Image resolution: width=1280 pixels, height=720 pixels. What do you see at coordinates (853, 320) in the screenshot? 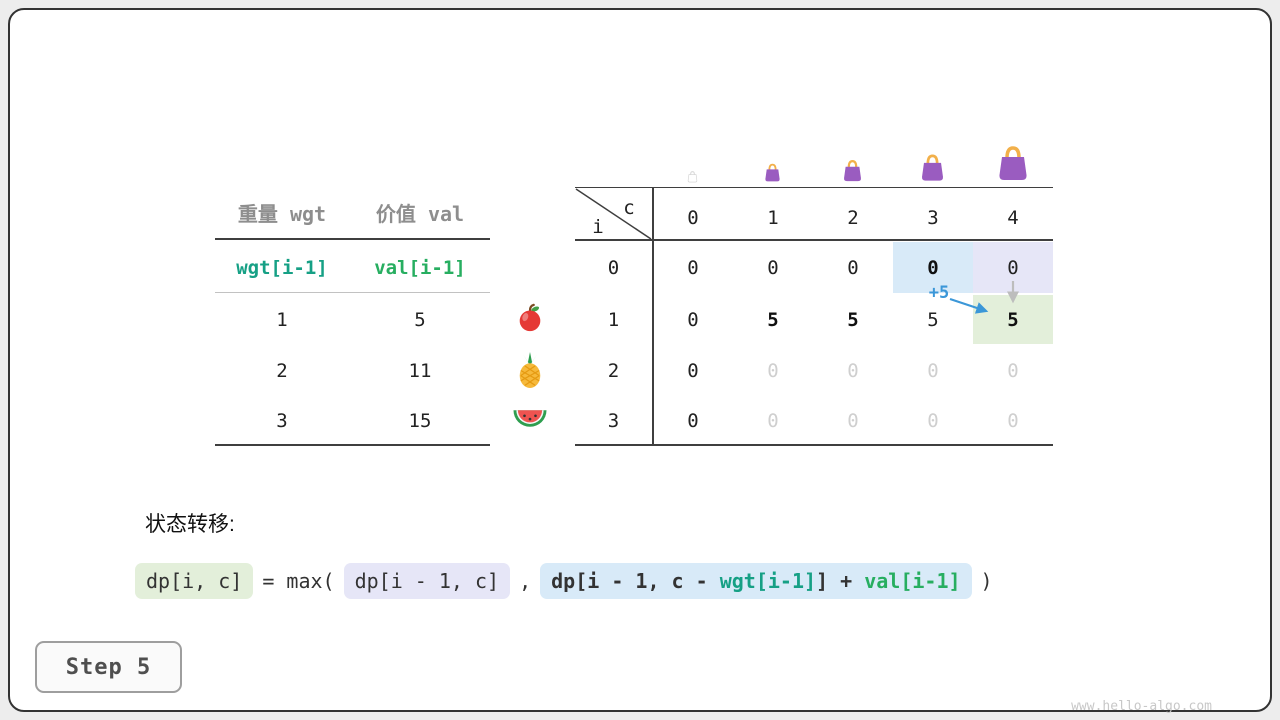
I see `dp-cell-1-2: 5` at bounding box center [853, 320].